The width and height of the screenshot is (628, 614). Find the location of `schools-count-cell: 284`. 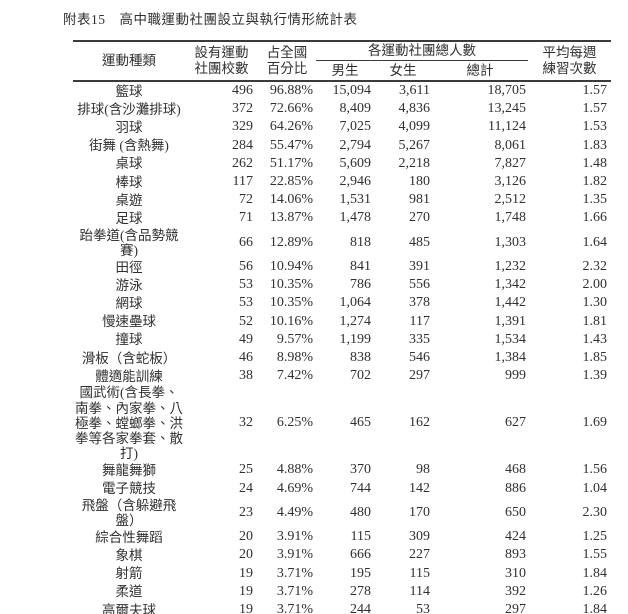

schools-count-cell: 284 is located at coordinates (242, 145).